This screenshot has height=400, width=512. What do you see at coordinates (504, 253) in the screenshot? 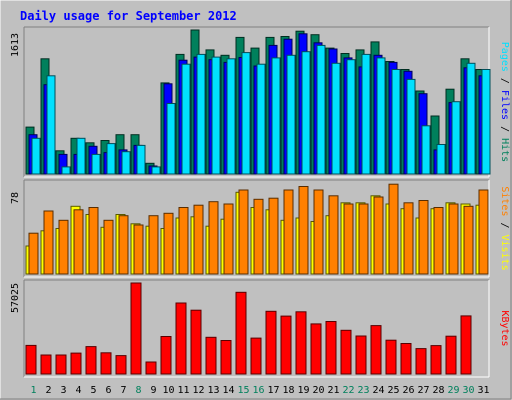
I see `legend-segment: Visits` at bounding box center [504, 253].